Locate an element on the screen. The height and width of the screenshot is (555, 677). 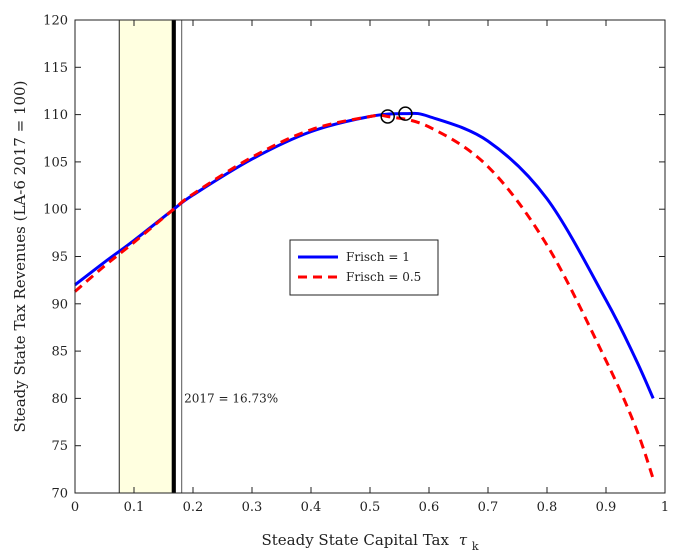
y-tick-label: 70 is located at coordinates (59, 494).